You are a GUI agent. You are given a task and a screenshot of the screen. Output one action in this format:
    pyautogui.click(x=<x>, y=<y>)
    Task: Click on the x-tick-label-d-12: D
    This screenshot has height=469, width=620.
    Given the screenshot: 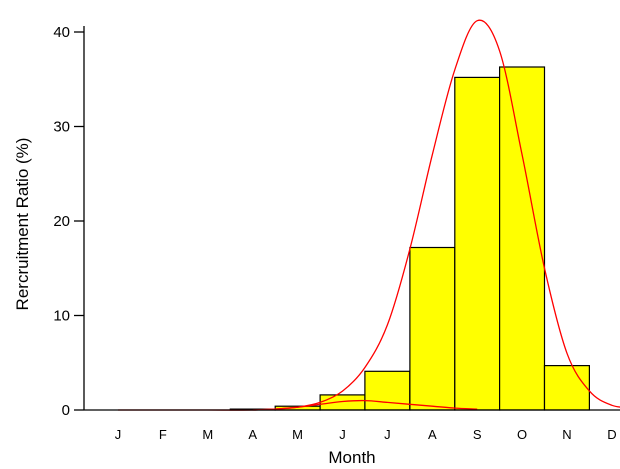 What is the action you would take?
    pyautogui.click(x=611, y=434)
    